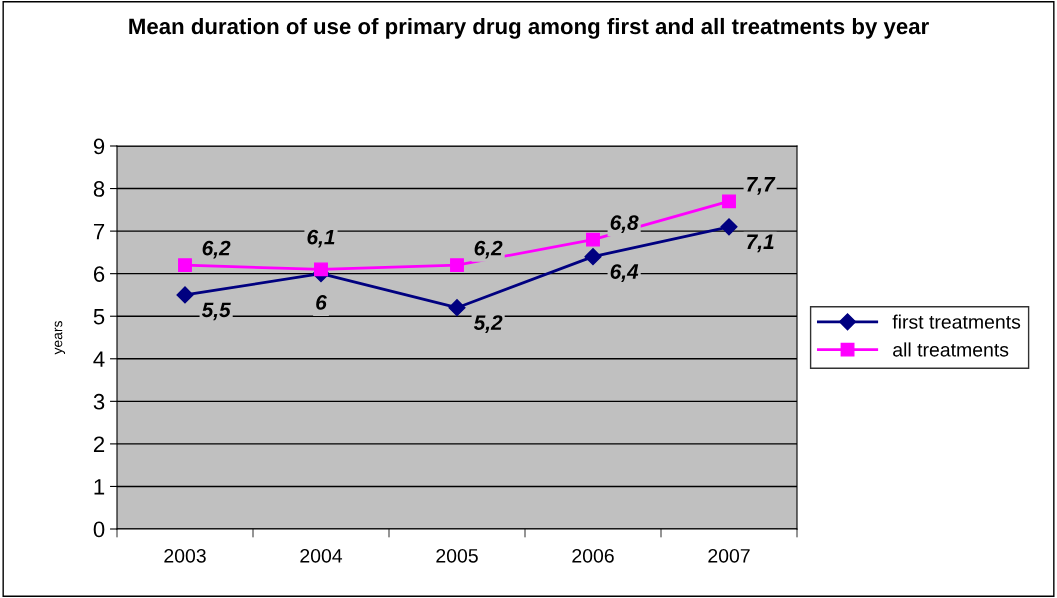  Describe the element at coordinates (99, 316) in the screenshot. I see `y-tick-label: 5` at that location.